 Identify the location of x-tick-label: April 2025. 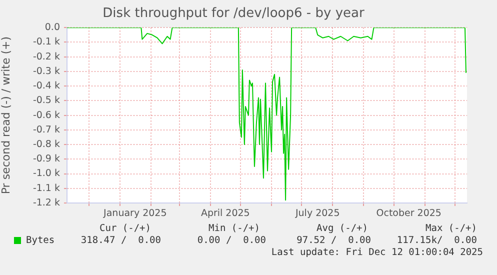
(225, 214).